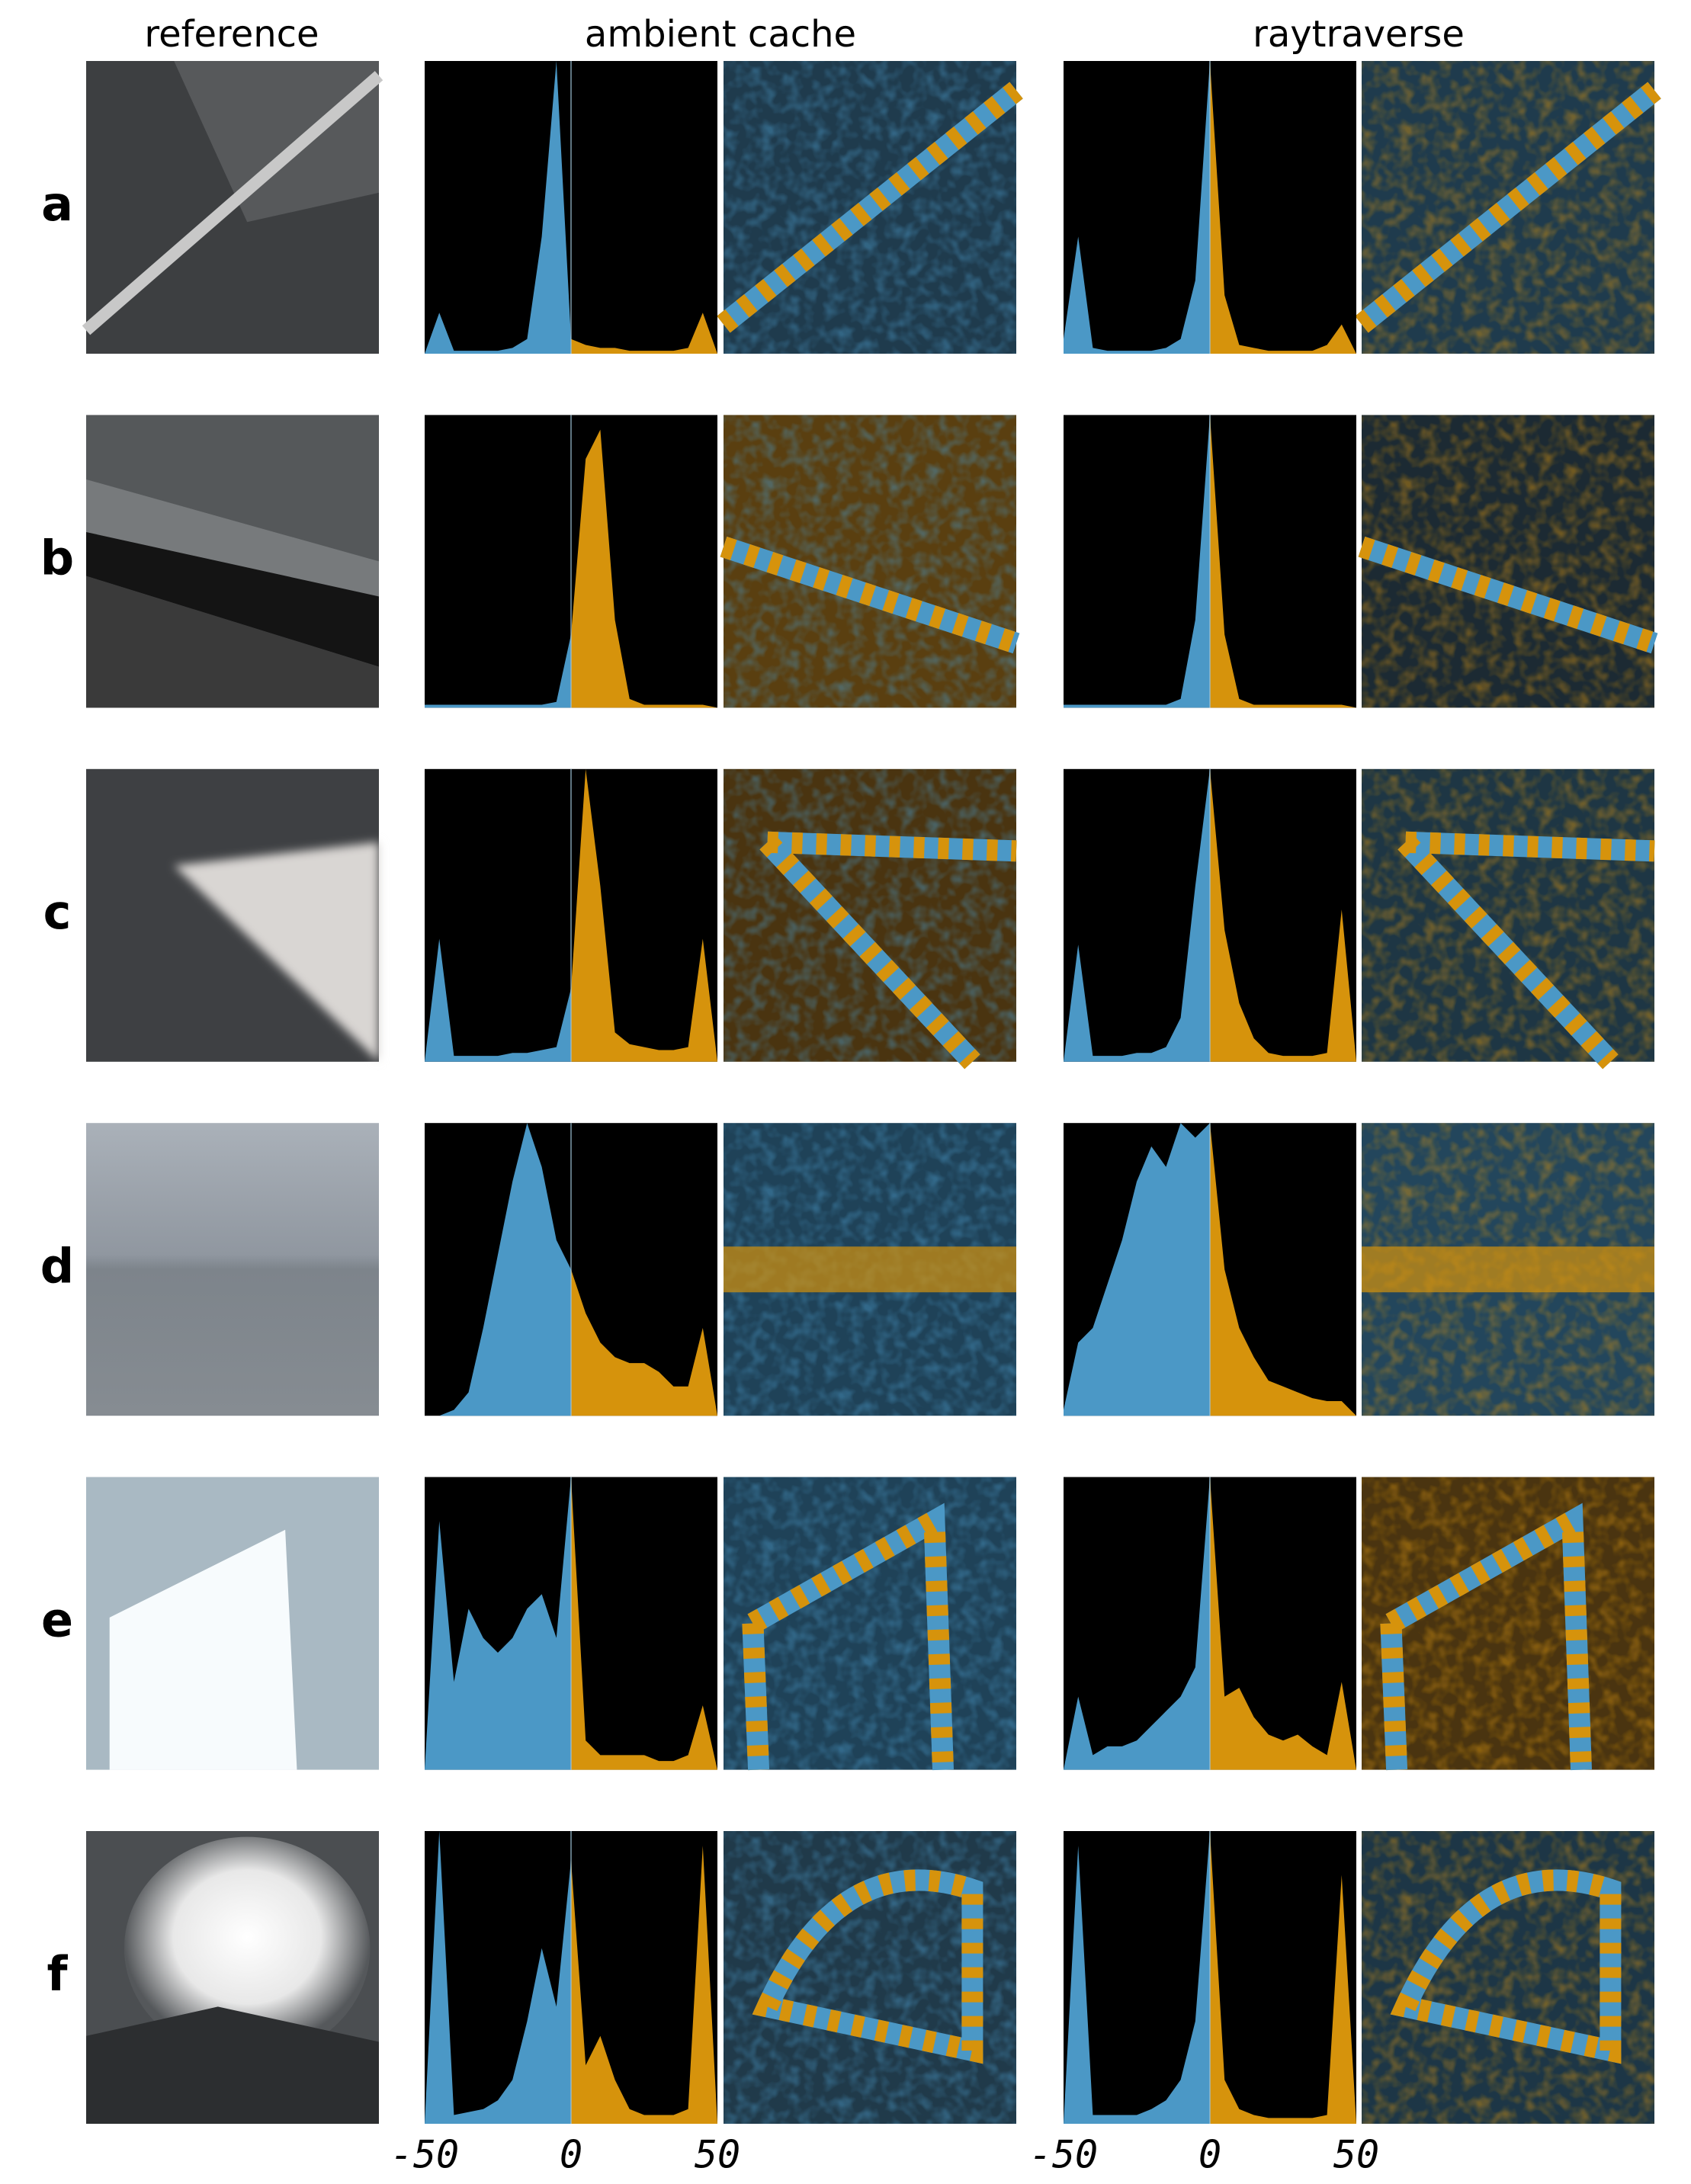  What do you see at coordinates (57, 1266) in the screenshot?
I see `row-label: d` at bounding box center [57, 1266].